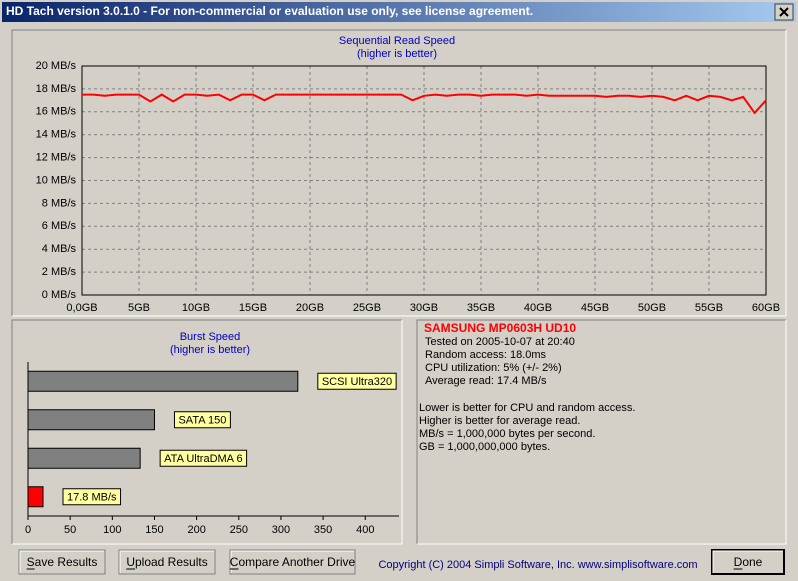 This screenshot has width=798, height=581. Describe the element at coordinates (367, 308) in the screenshot. I see `x-tick-label: 25GB` at that location.